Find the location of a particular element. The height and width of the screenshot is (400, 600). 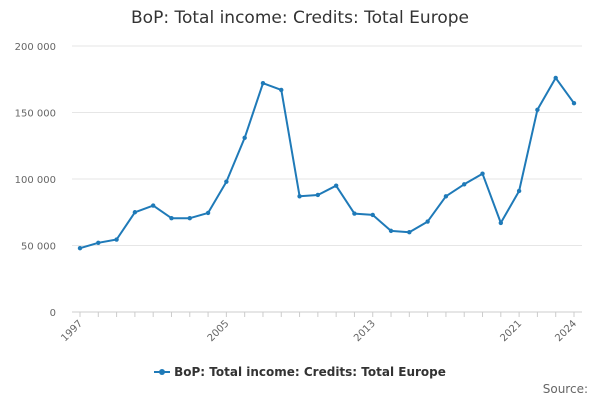

y-tick-label: 0 is located at coordinates (53, 313).